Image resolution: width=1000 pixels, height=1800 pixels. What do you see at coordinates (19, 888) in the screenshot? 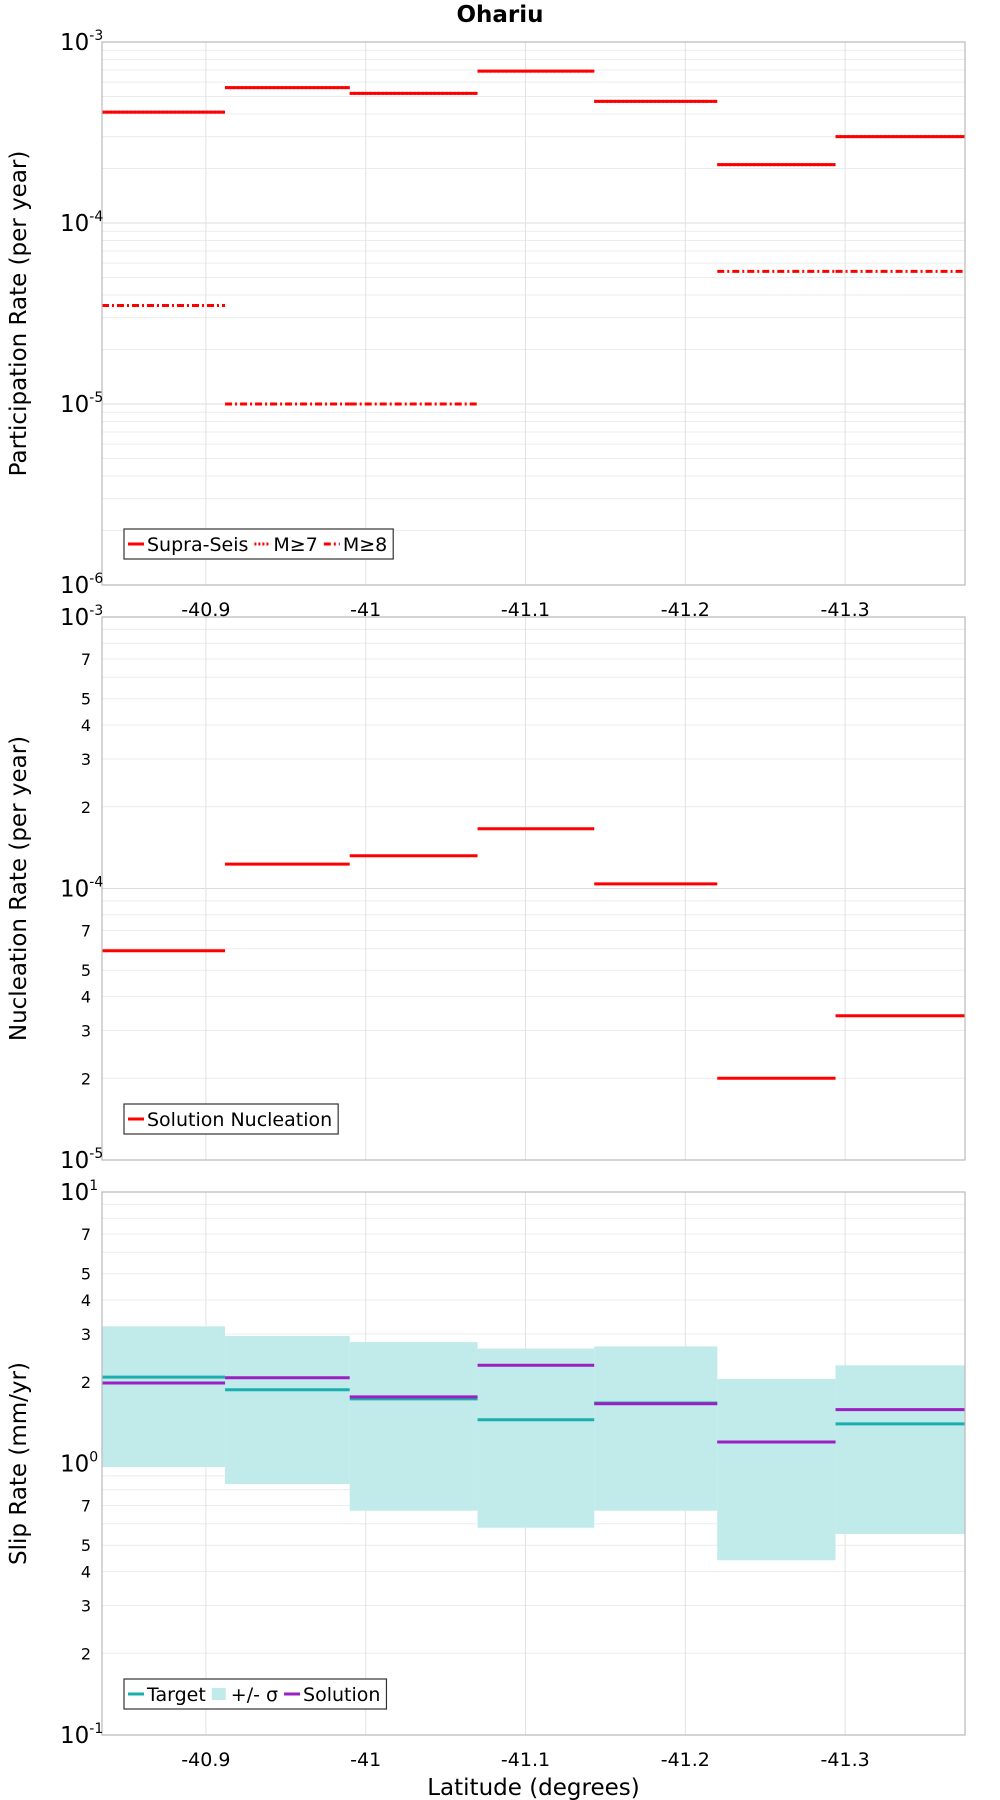
I see `y-axis-label: Nucleation Rate (per year)` at bounding box center [19, 888].